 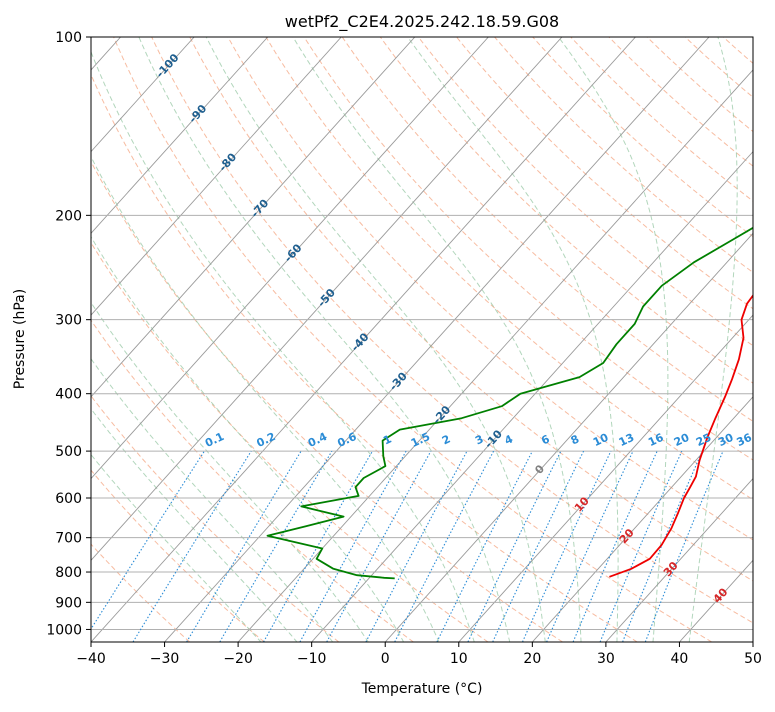 What do you see at coordinates (68, 38) in the screenshot?
I see `y-tick-label: 100` at bounding box center [68, 38].